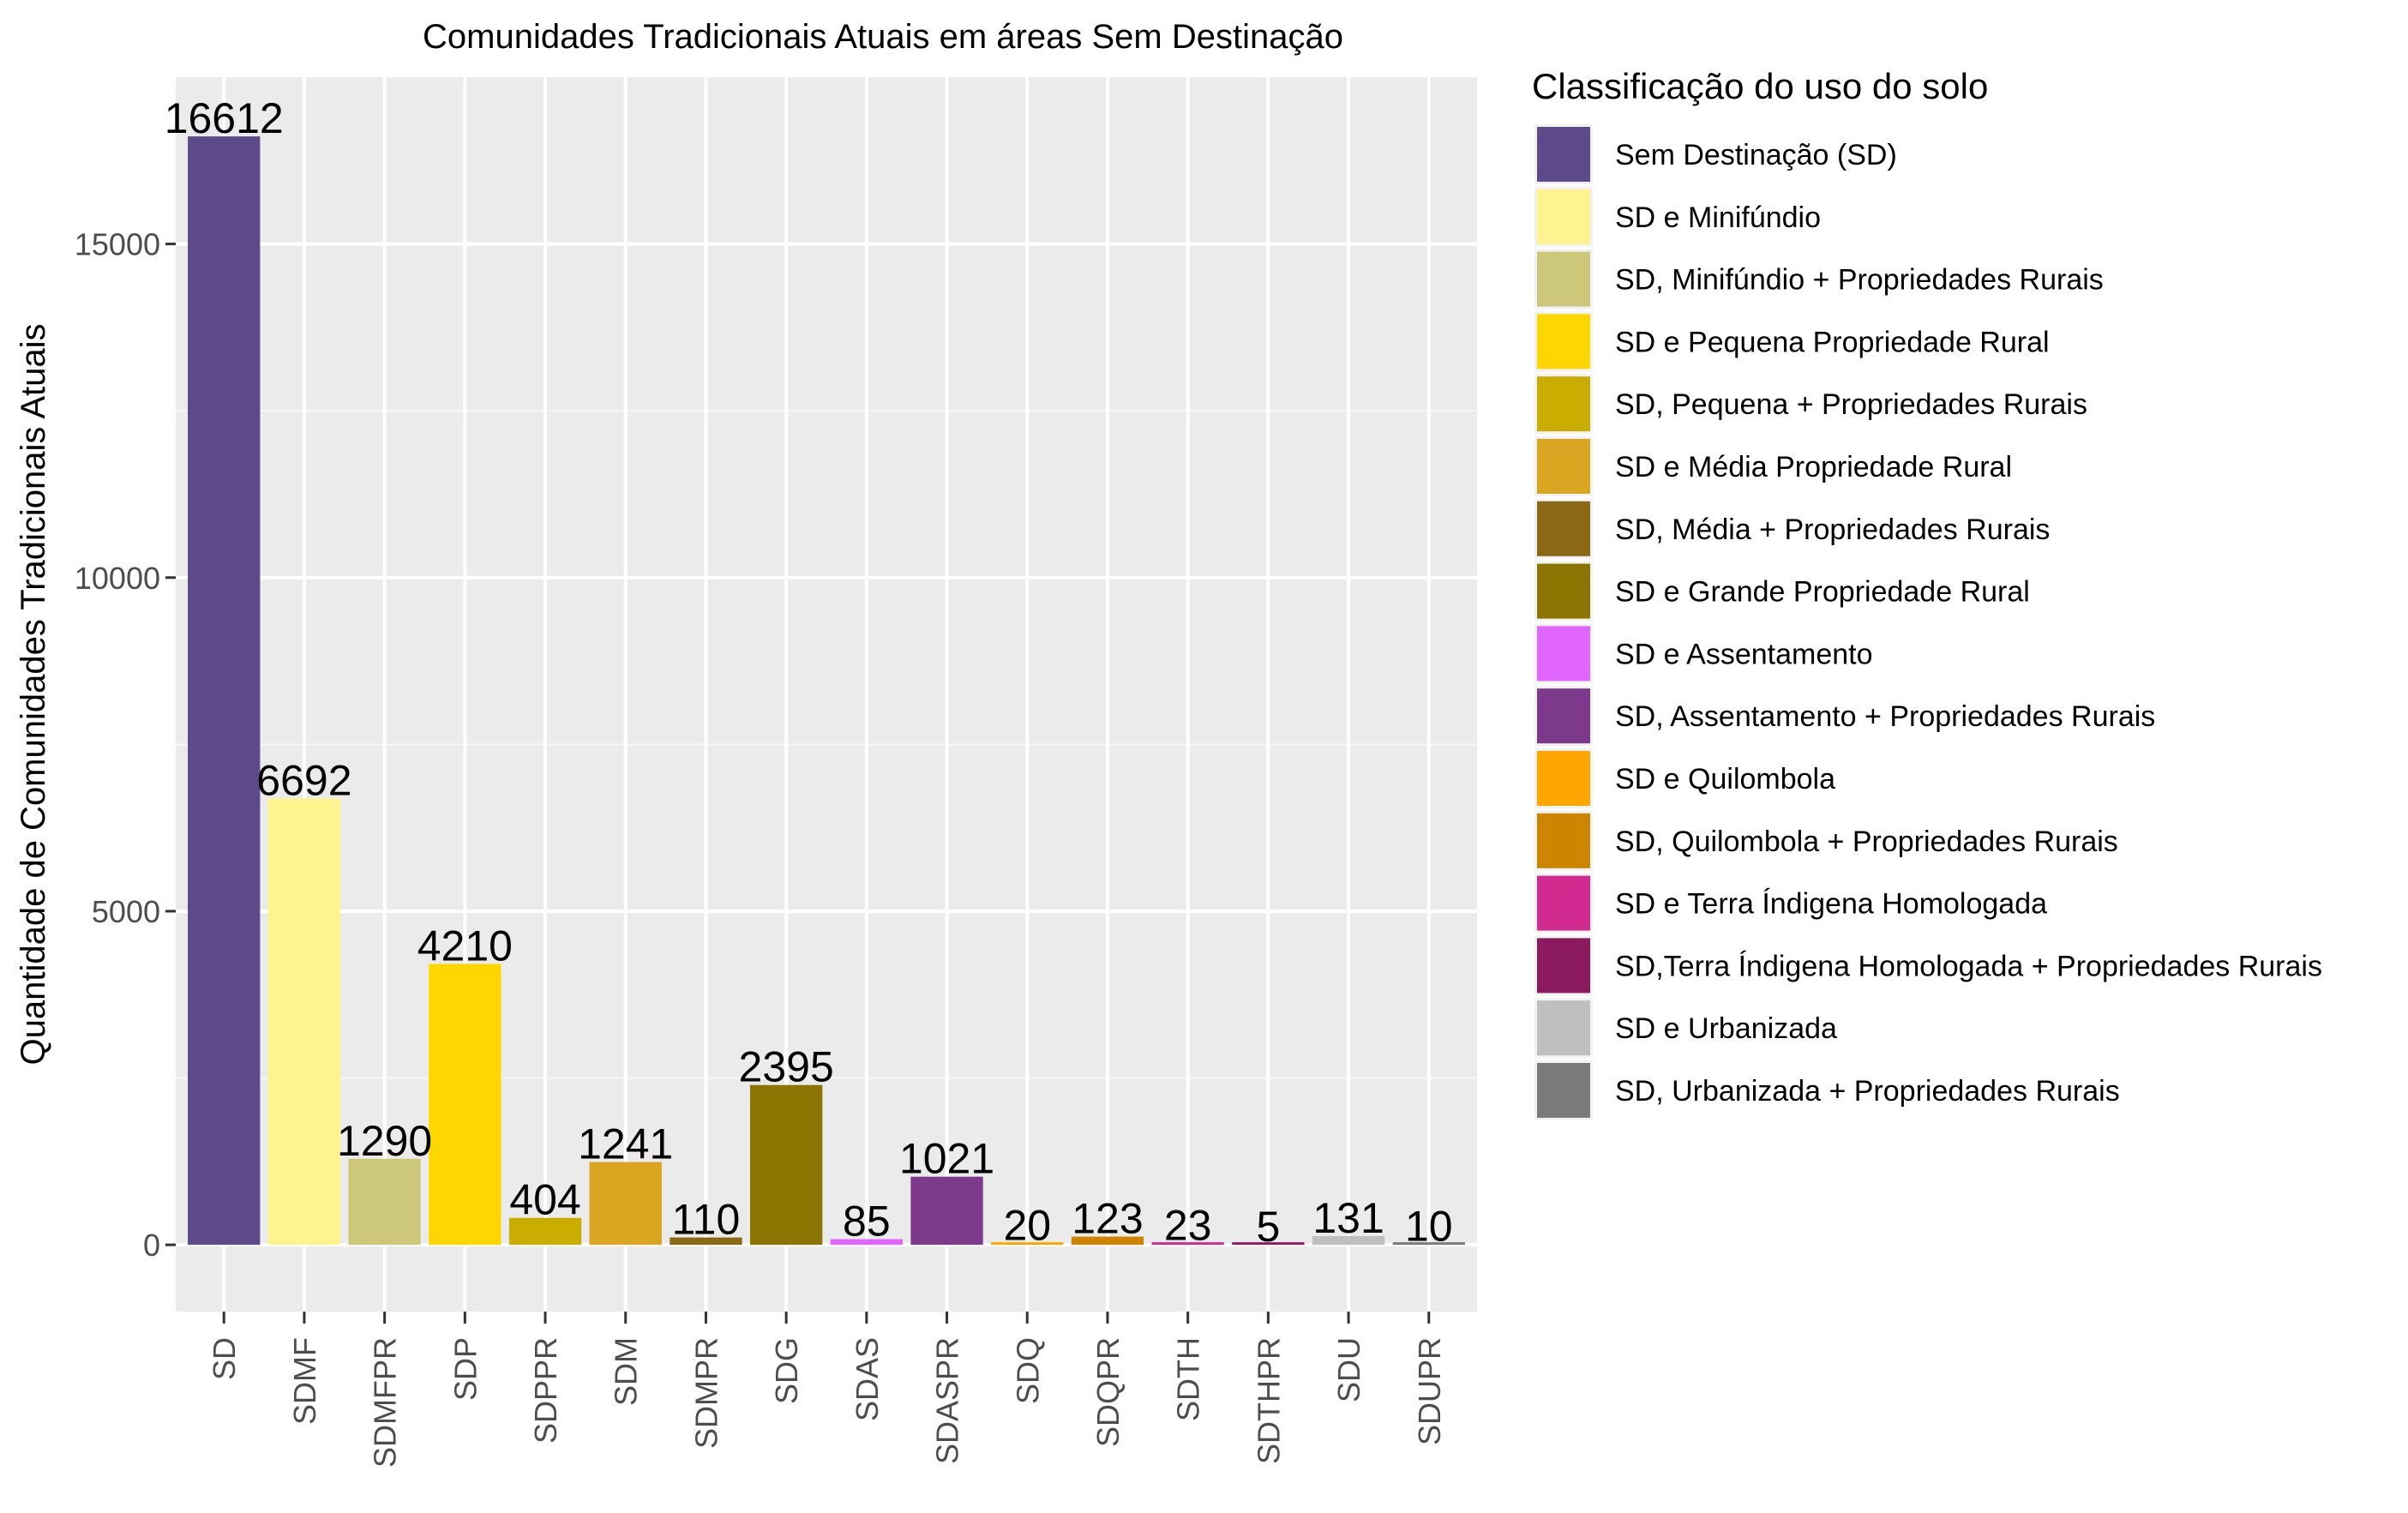  What do you see at coordinates (946, 1159) in the screenshot?
I see `data-label: 1021` at bounding box center [946, 1159].